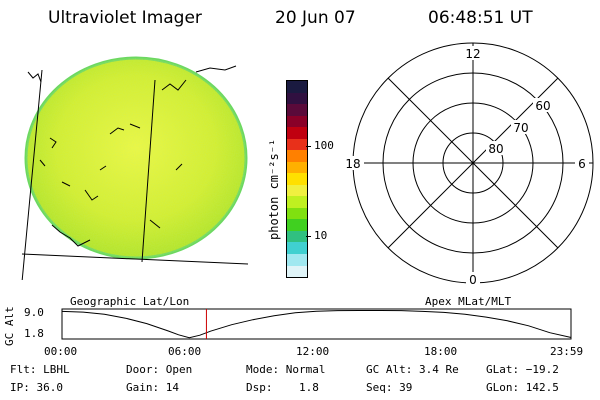 The width and height of the screenshot is (600, 400). What do you see at coordinates (495, 149) in the screenshot?
I see `lat-label-80: 80` at bounding box center [495, 149].